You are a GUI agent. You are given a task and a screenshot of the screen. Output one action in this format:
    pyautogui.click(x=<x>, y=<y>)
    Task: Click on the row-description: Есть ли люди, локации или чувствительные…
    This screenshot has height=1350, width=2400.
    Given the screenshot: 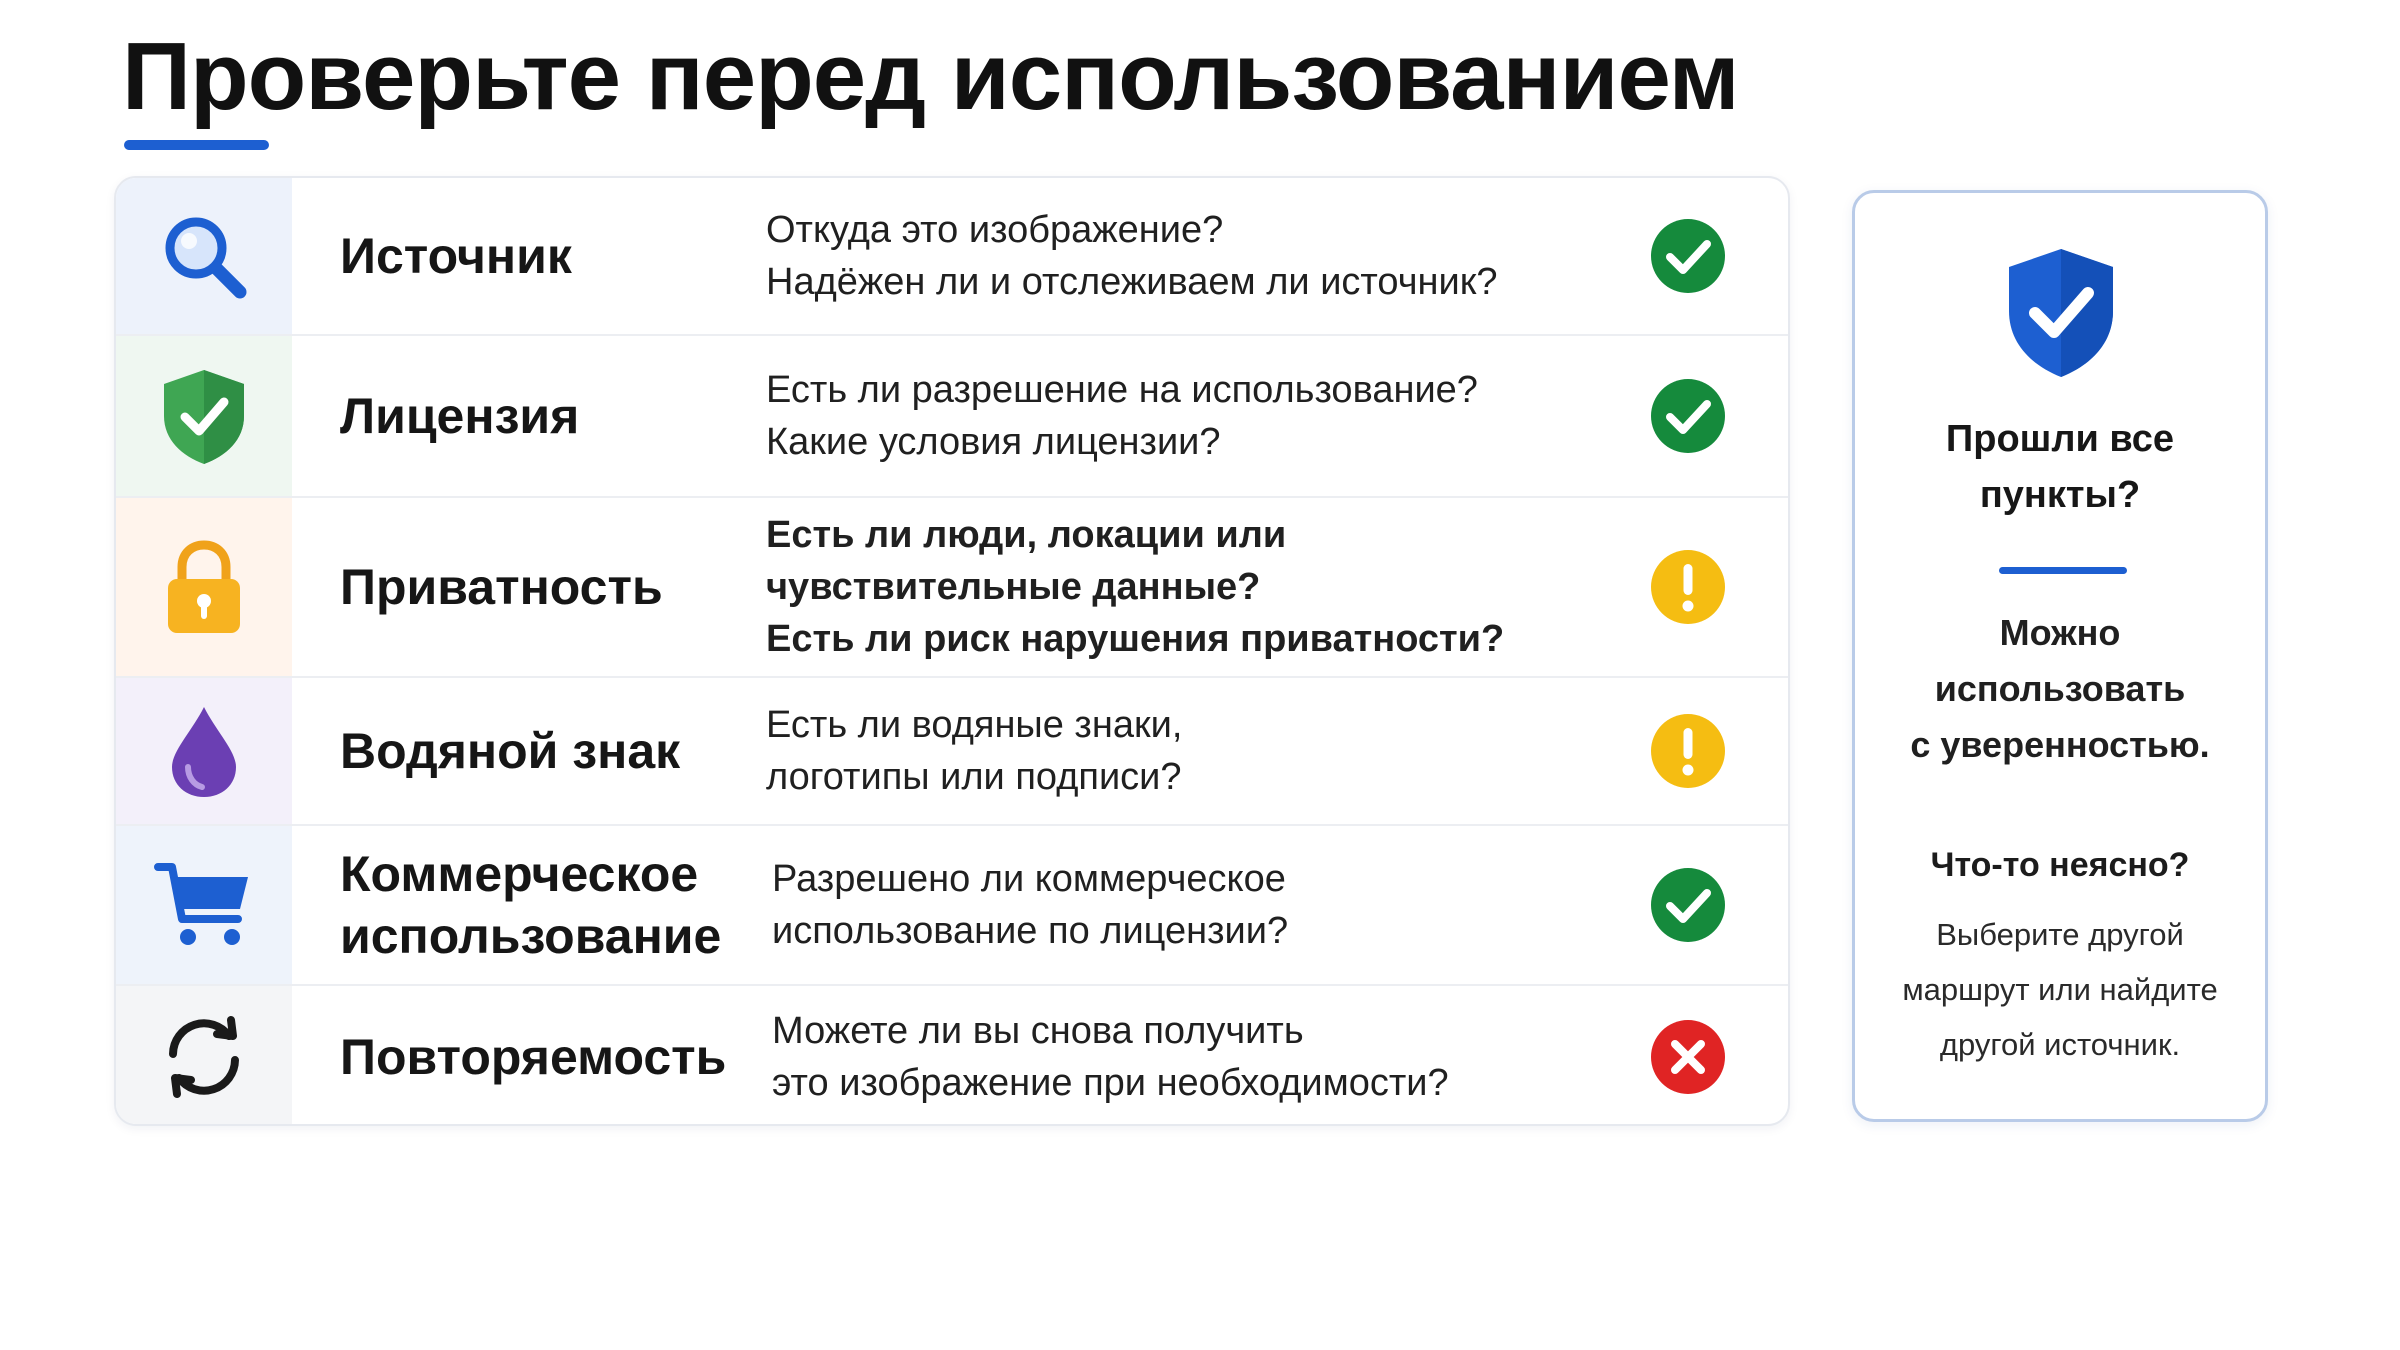 What is the action you would take?
    pyautogui.click(x=1135, y=587)
    